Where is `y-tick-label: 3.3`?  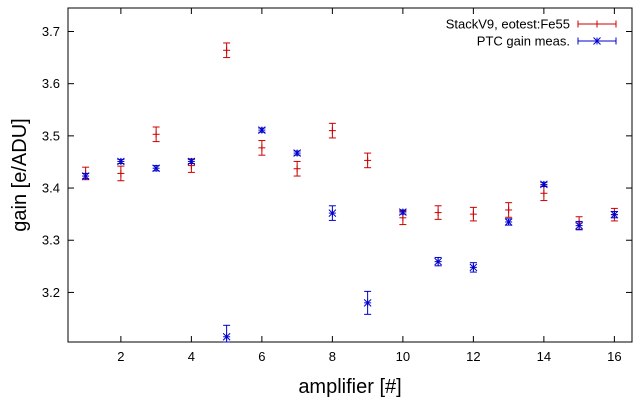
y-tick-label: 3.3 is located at coordinates (51, 240).